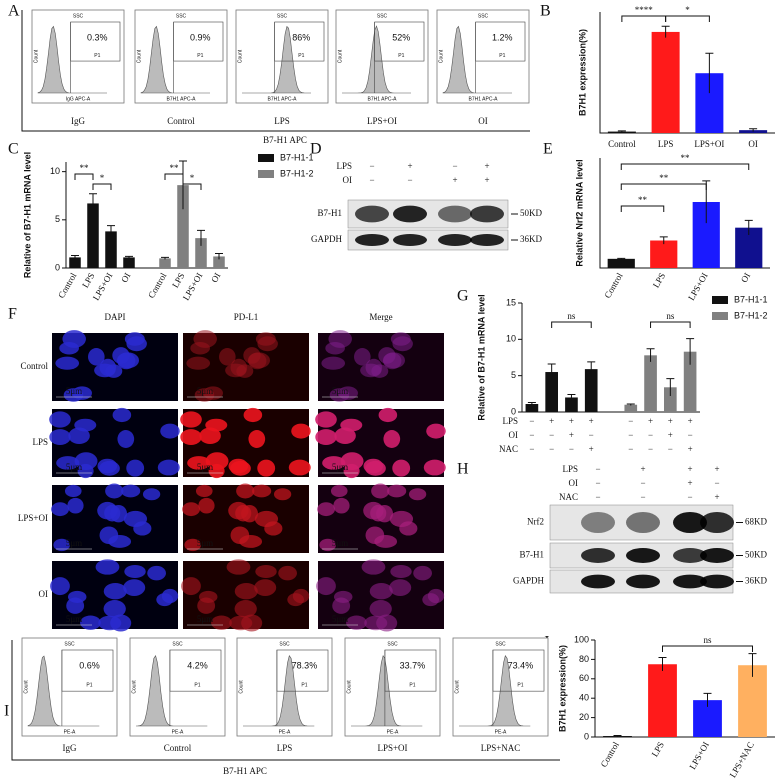 The width and height of the screenshot is (783, 782). I want to click on significance-label: **, so click(686, 158).